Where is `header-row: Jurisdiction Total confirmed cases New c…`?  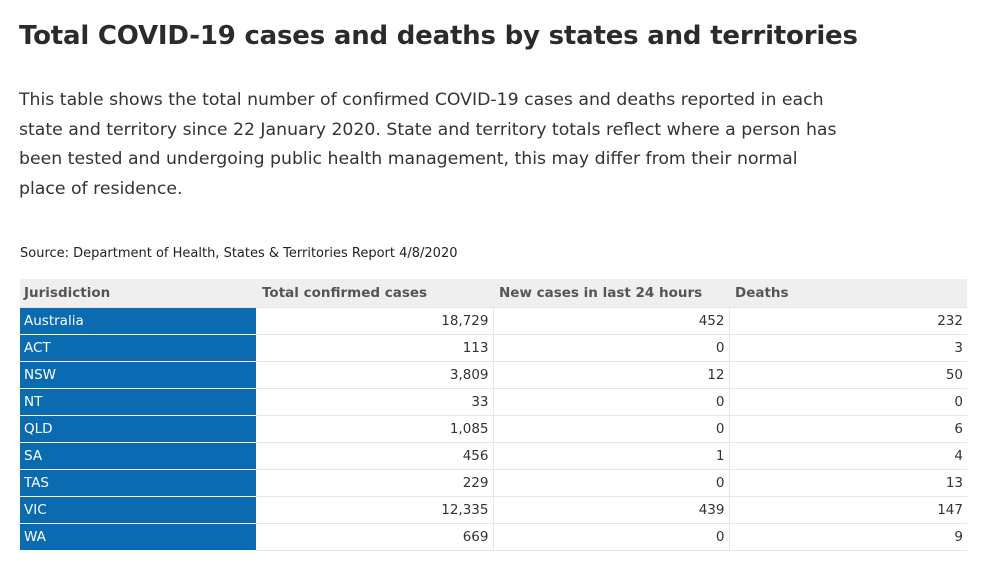 header-row: Jurisdiction Total confirmed cases New c… is located at coordinates (493, 293).